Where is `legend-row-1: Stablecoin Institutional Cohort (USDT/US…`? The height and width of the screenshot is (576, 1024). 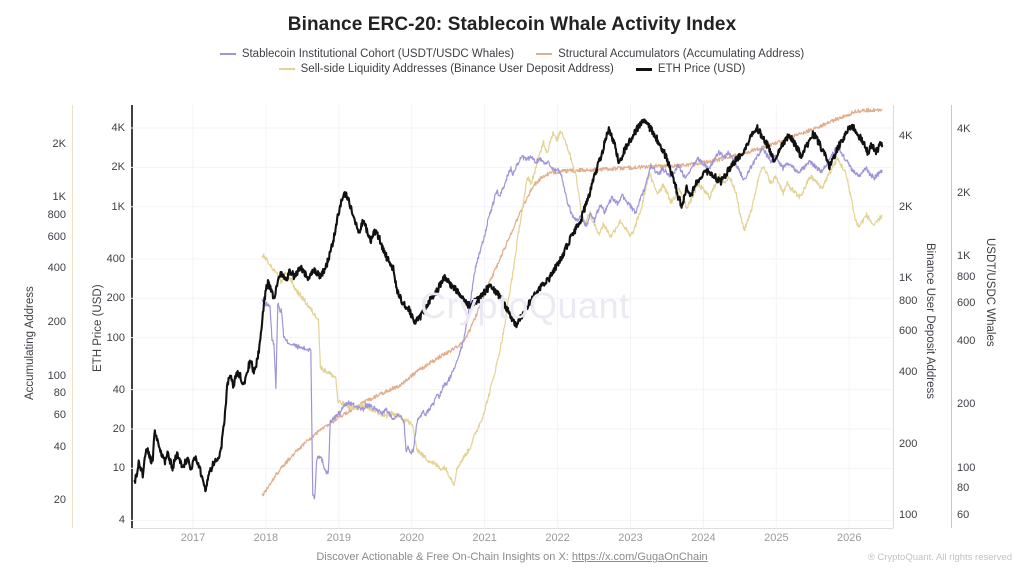
legend-row-1: Stablecoin Institutional Cohort (USDT/US… is located at coordinates (511, 54).